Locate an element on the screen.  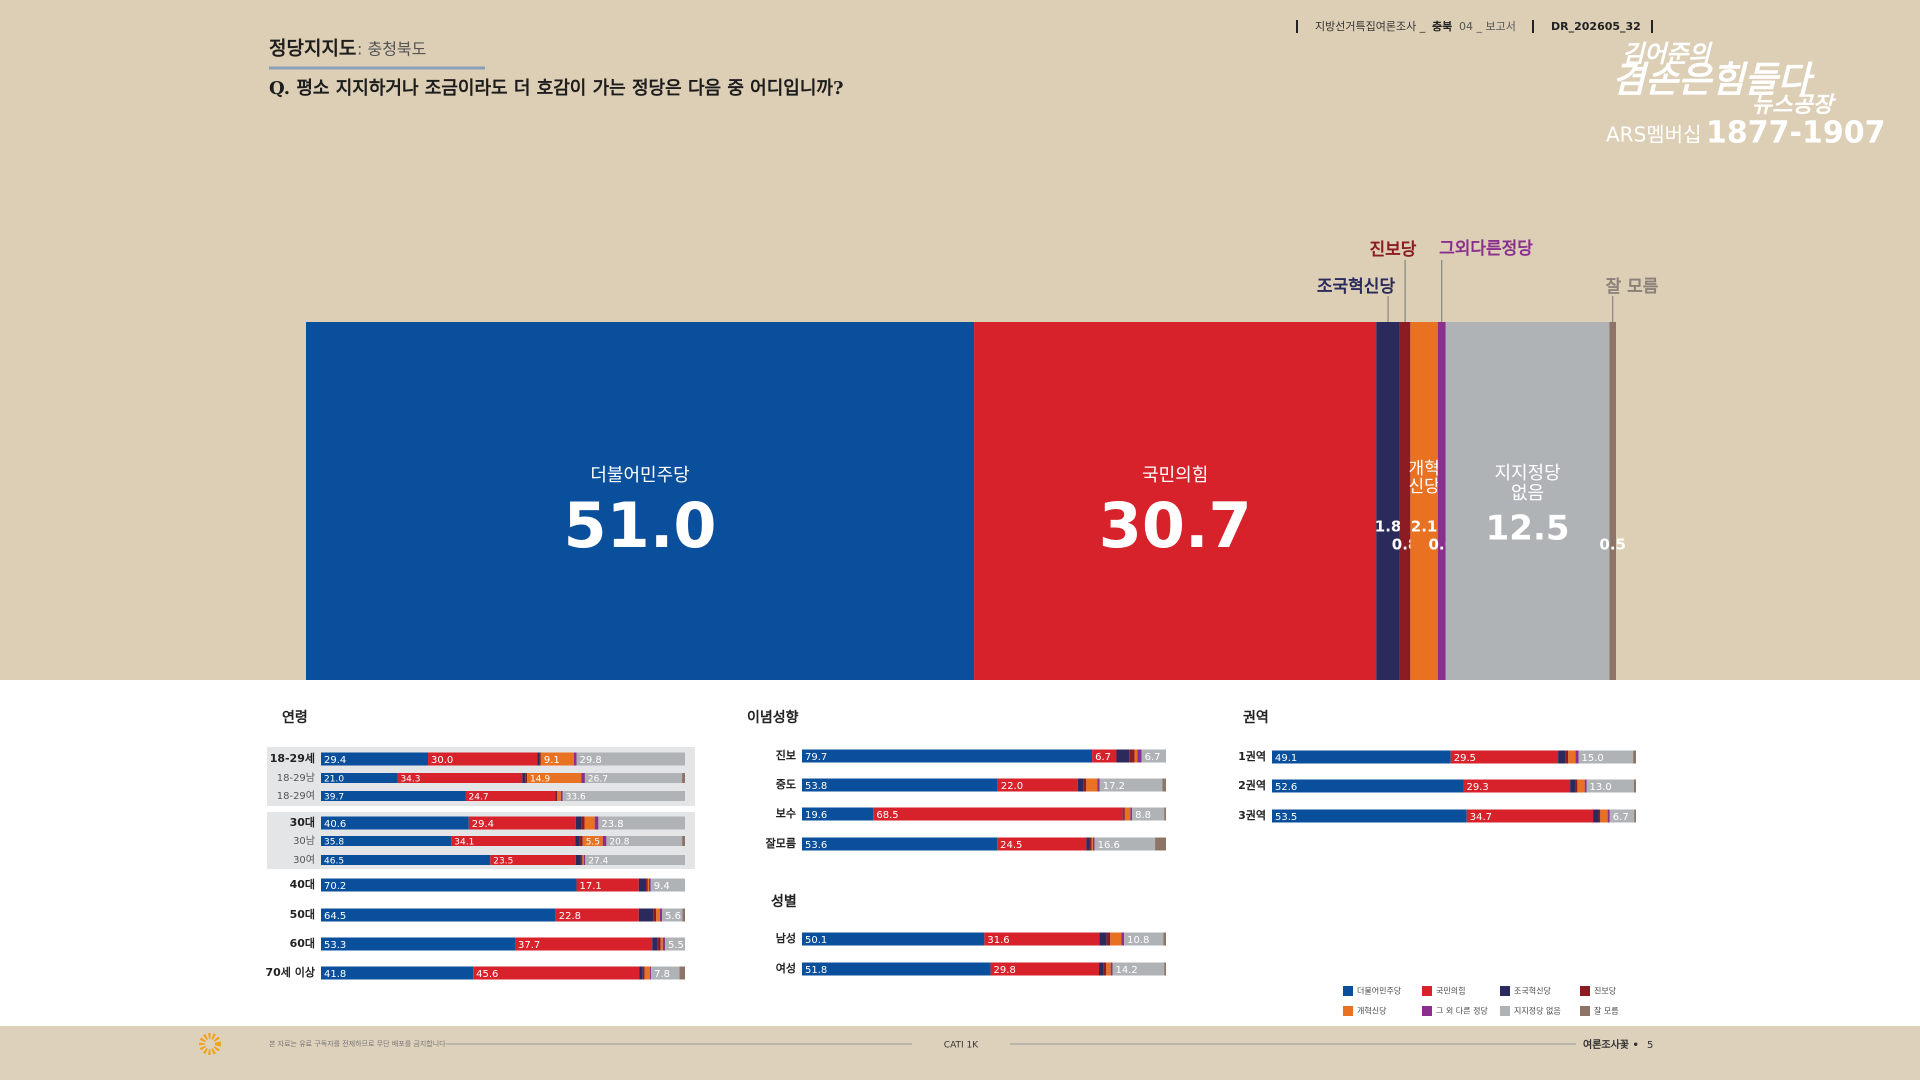
legend-swatch is located at coordinates (1585, 1011).